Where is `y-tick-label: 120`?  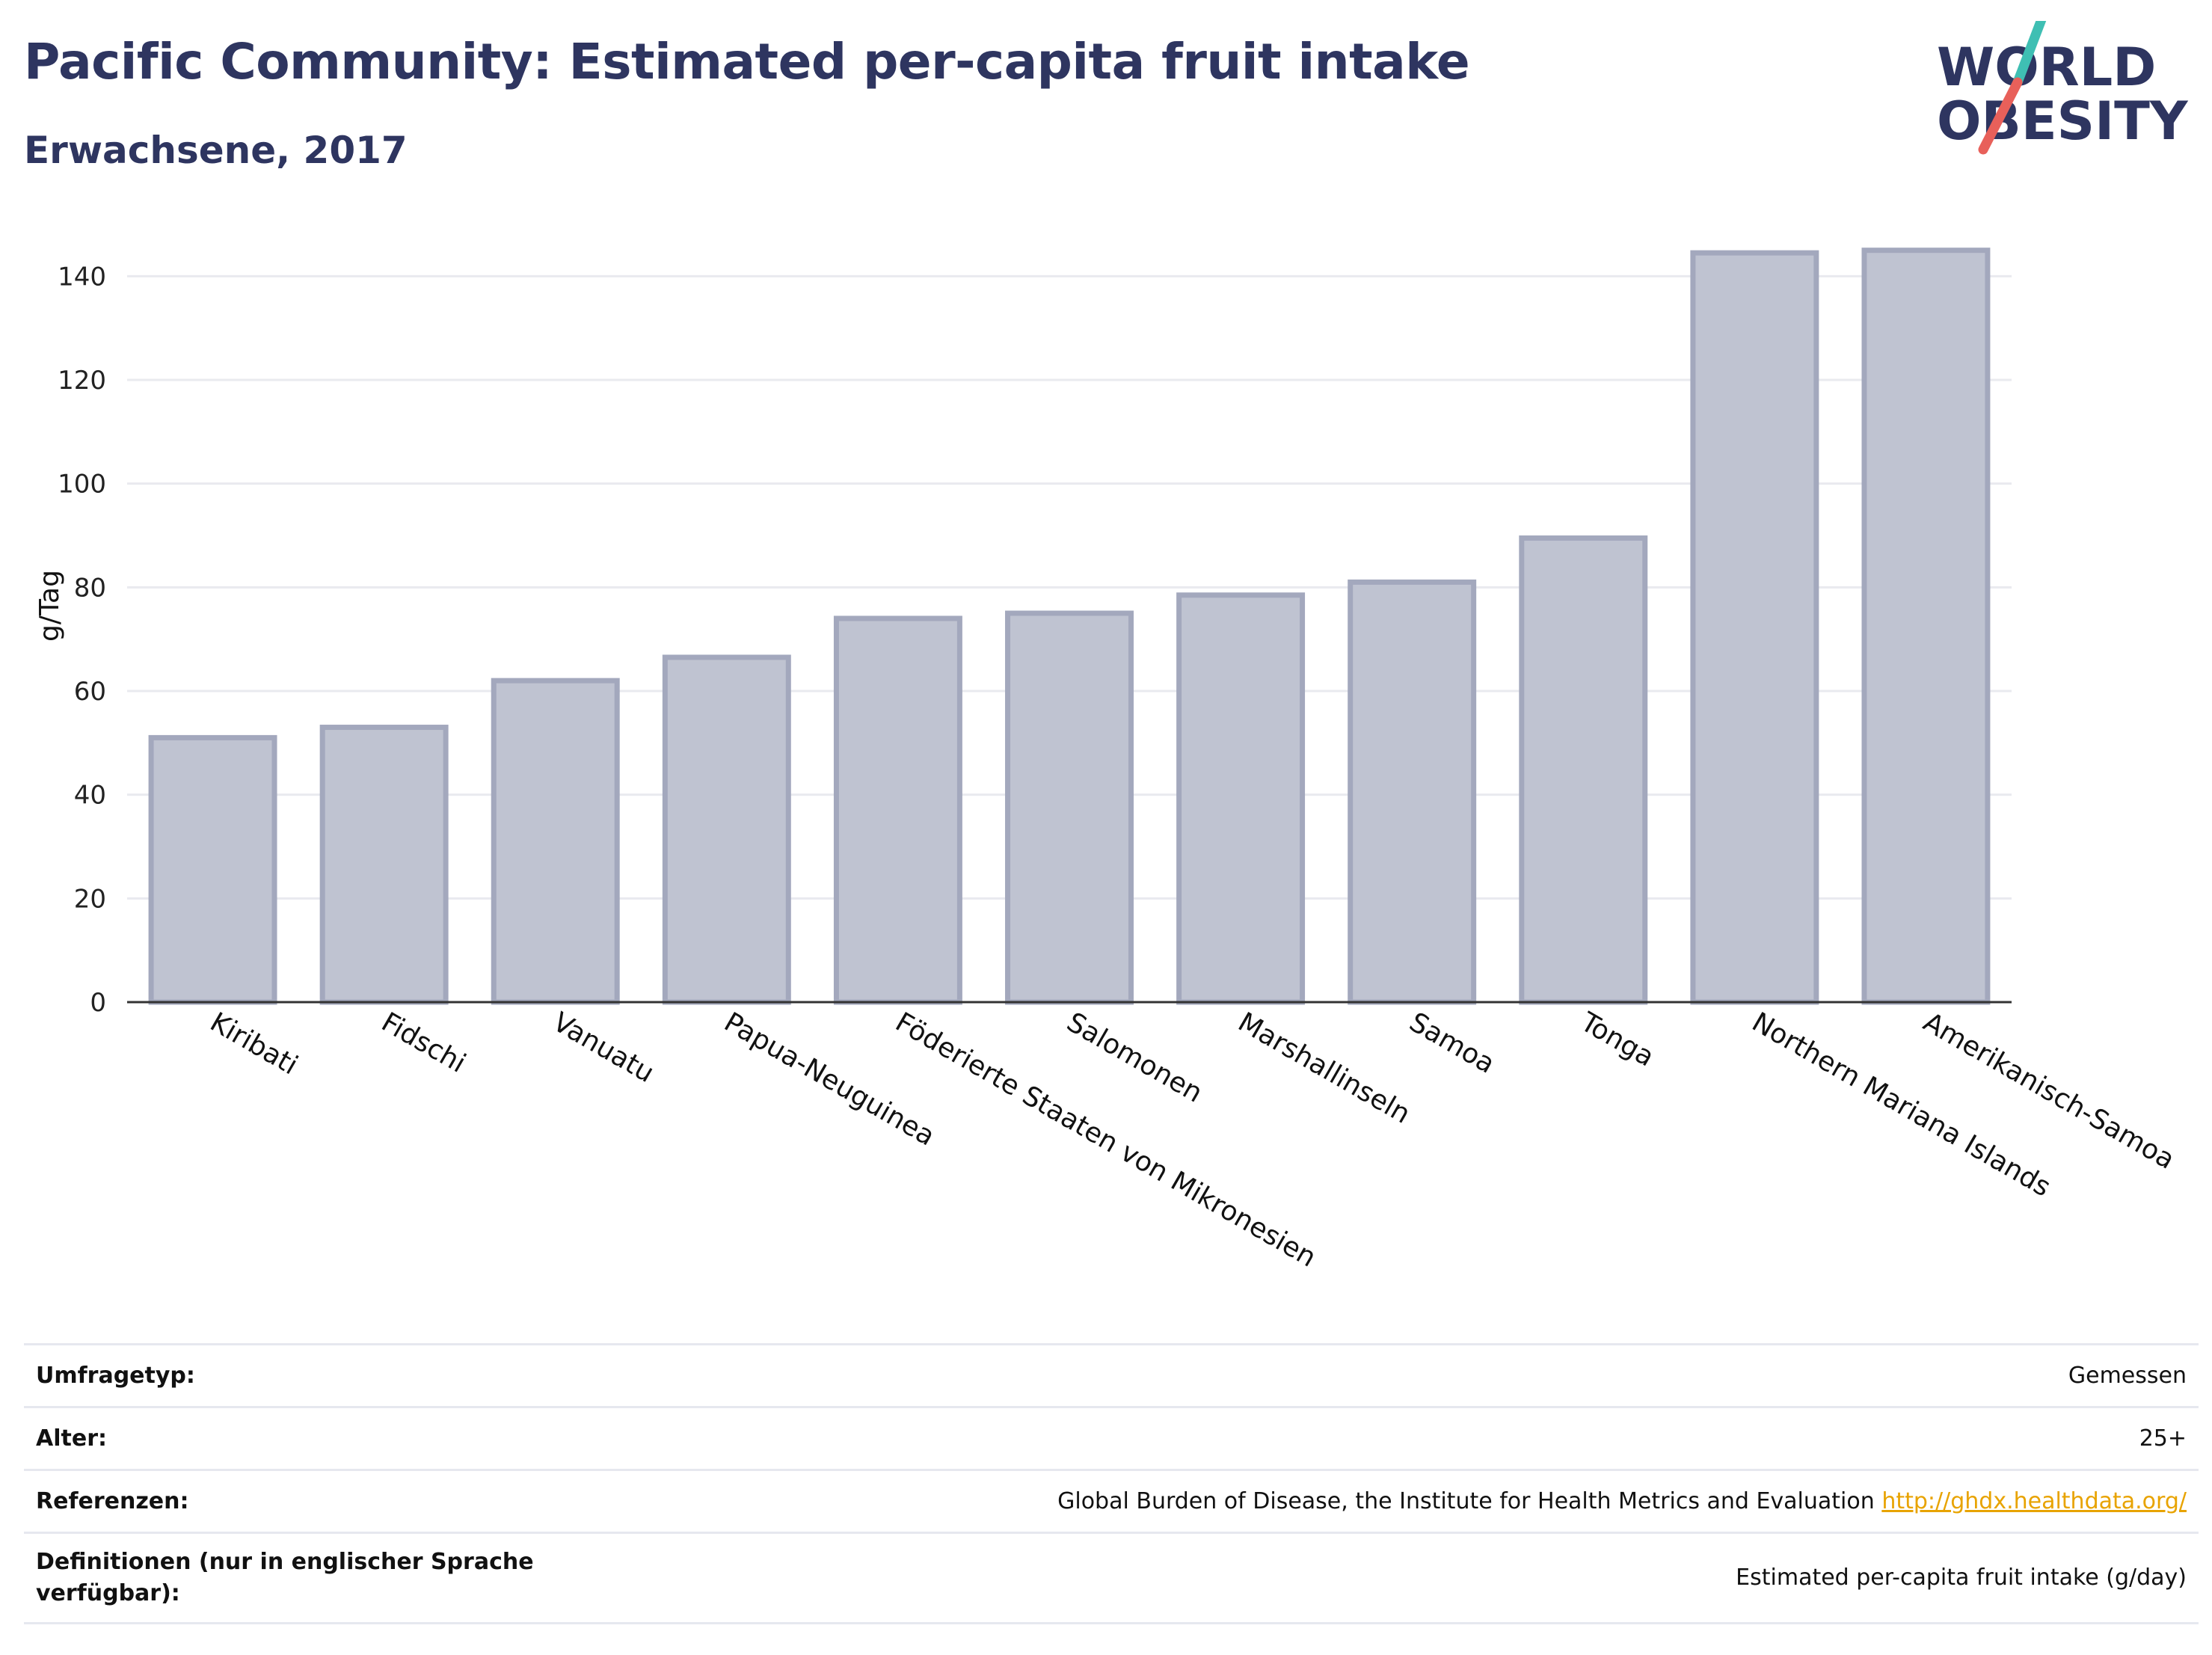 y-tick-label: 120 is located at coordinates (82, 381).